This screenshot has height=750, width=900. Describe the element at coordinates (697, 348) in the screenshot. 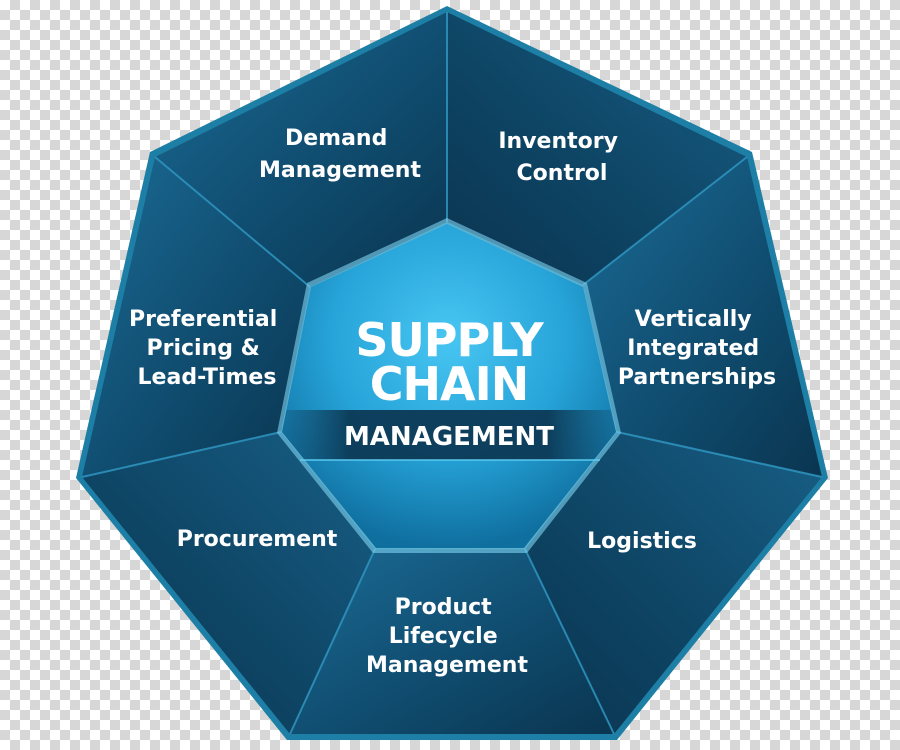

I see `label-vertically-integrated-partnerships: Vertically Integrated Partnerships` at that location.